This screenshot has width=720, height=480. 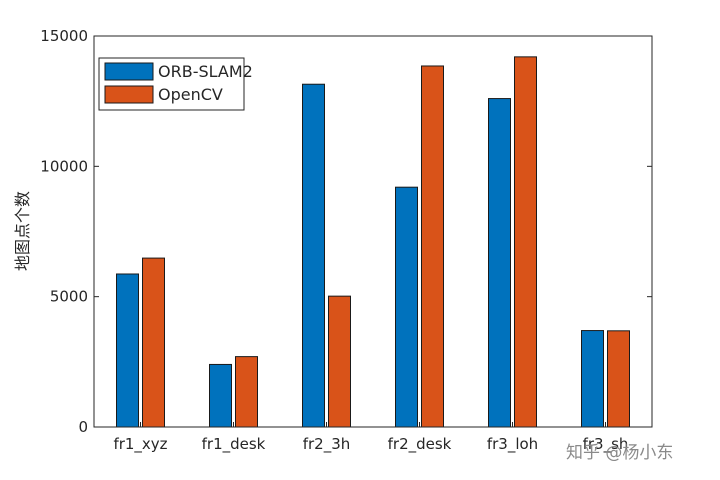 What do you see at coordinates (190, 94) in the screenshot?
I see `legend-label: OpenCV` at bounding box center [190, 94].